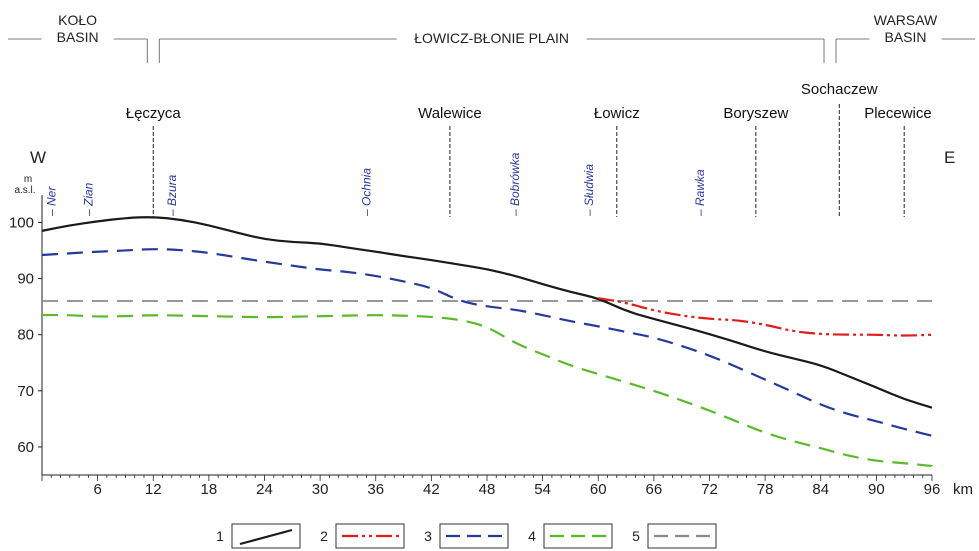  What do you see at coordinates (38, 157) in the screenshot?
I see `west-label: W` at bounding box center [38, 157].